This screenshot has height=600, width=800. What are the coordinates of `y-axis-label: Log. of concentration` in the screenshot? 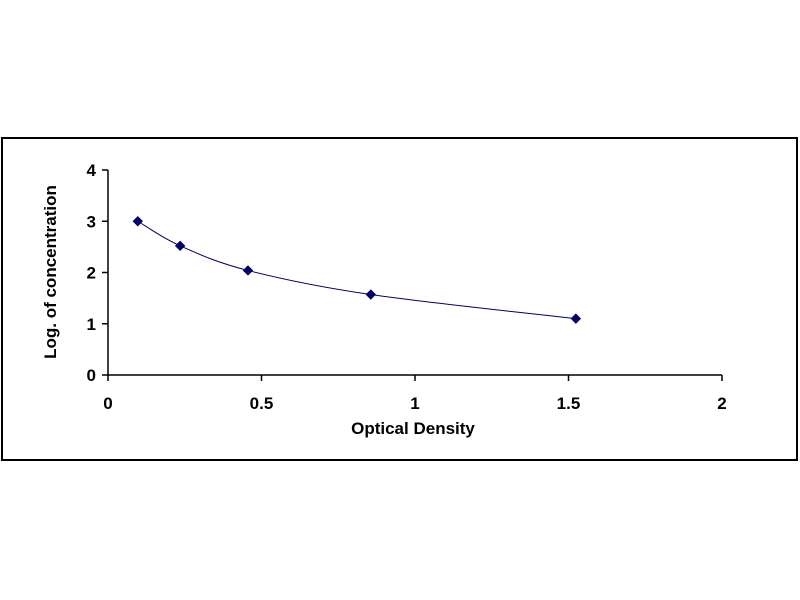 It's located at (50, 272).